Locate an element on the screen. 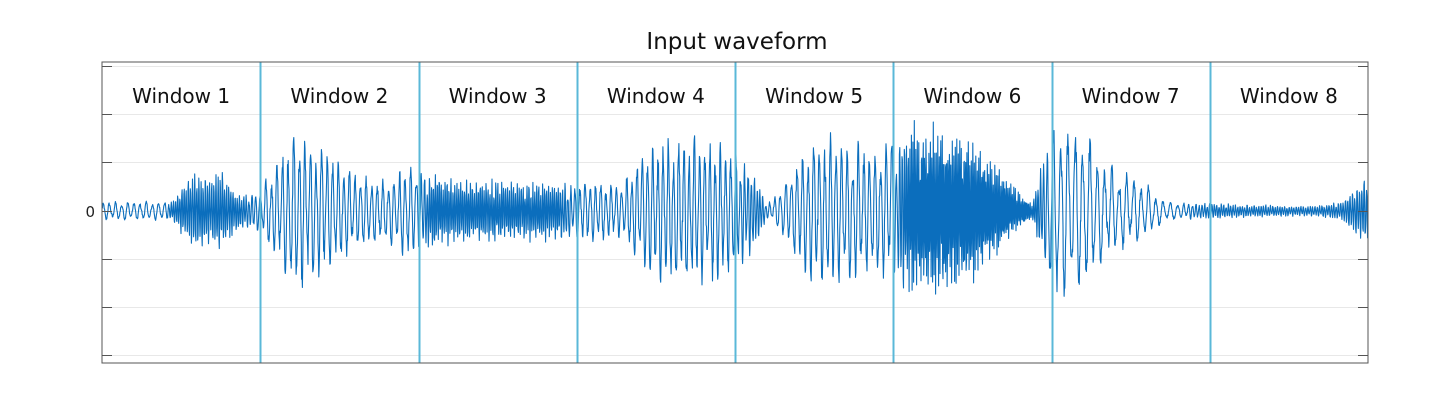 The height and width of the screenshot is (404, 1456). window-label-3: Window 3 is located at coordinates (498, 96).